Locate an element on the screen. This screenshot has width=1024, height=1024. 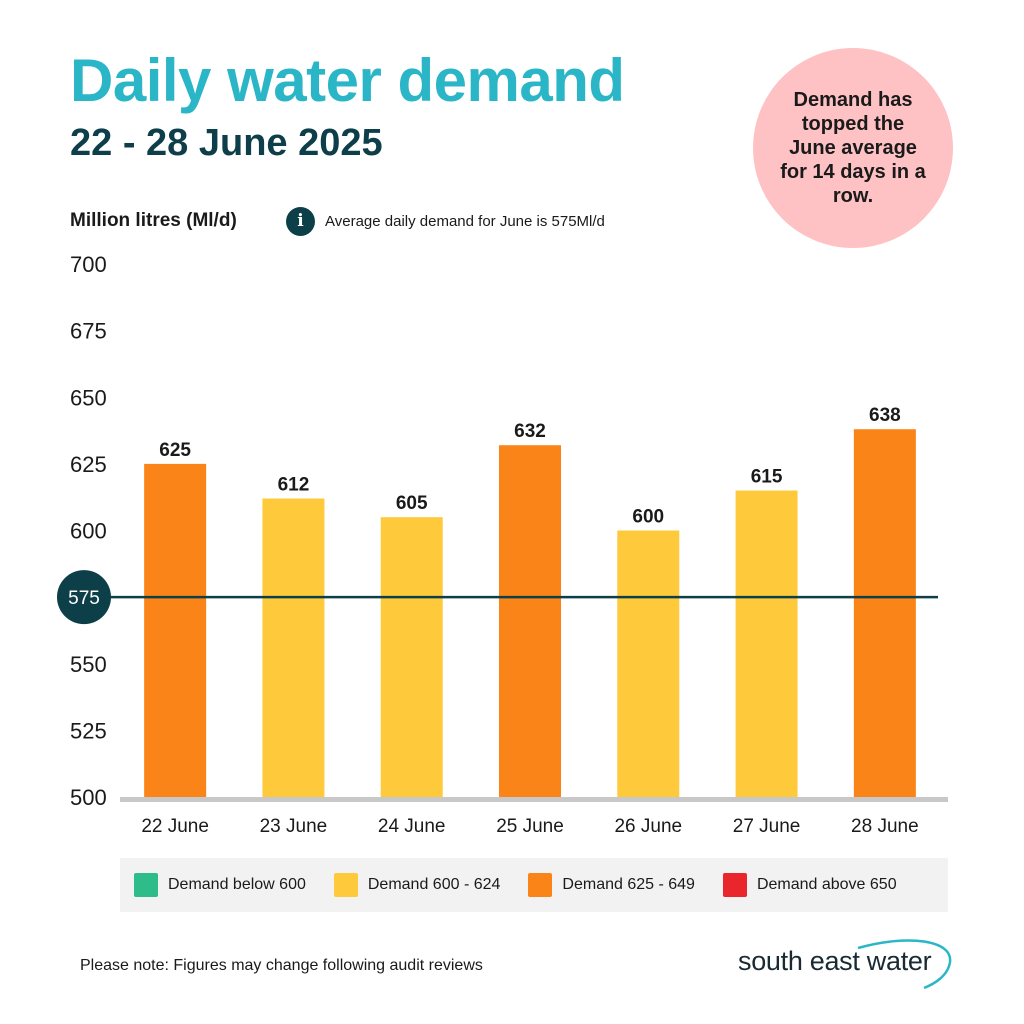
average-marker is located at coordinates (84, 597).